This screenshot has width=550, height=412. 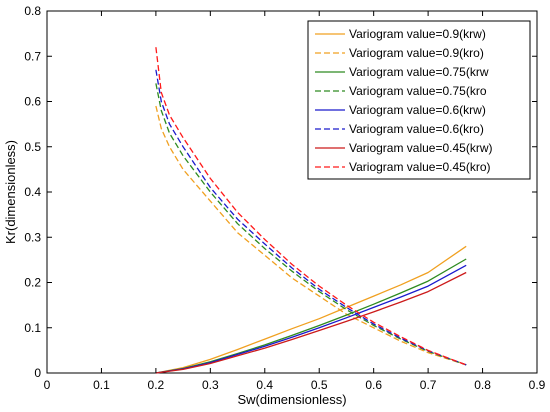 I want to click on y-tick-label: 0.4, so click(x=32, y=192).